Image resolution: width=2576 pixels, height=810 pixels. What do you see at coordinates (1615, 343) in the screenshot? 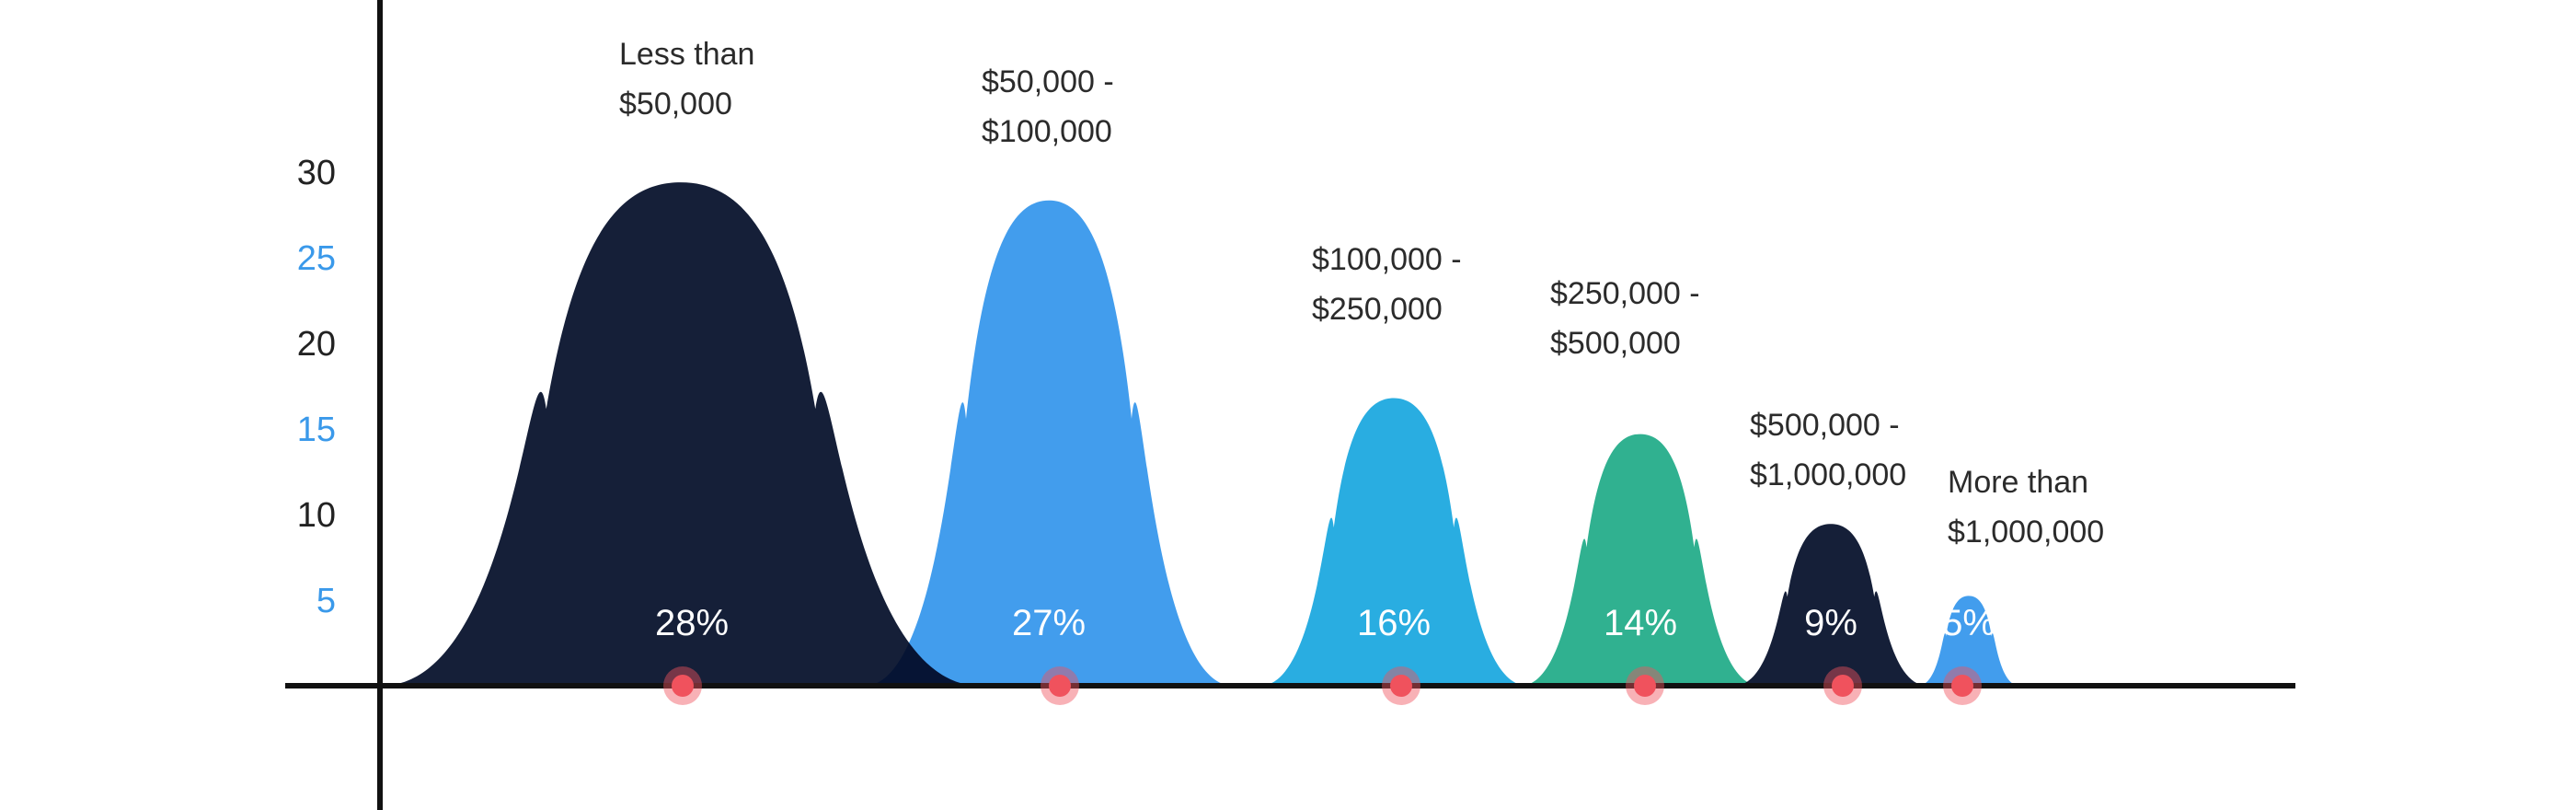
I see `category-label: $500,000` at bounding box center [1615, 343].